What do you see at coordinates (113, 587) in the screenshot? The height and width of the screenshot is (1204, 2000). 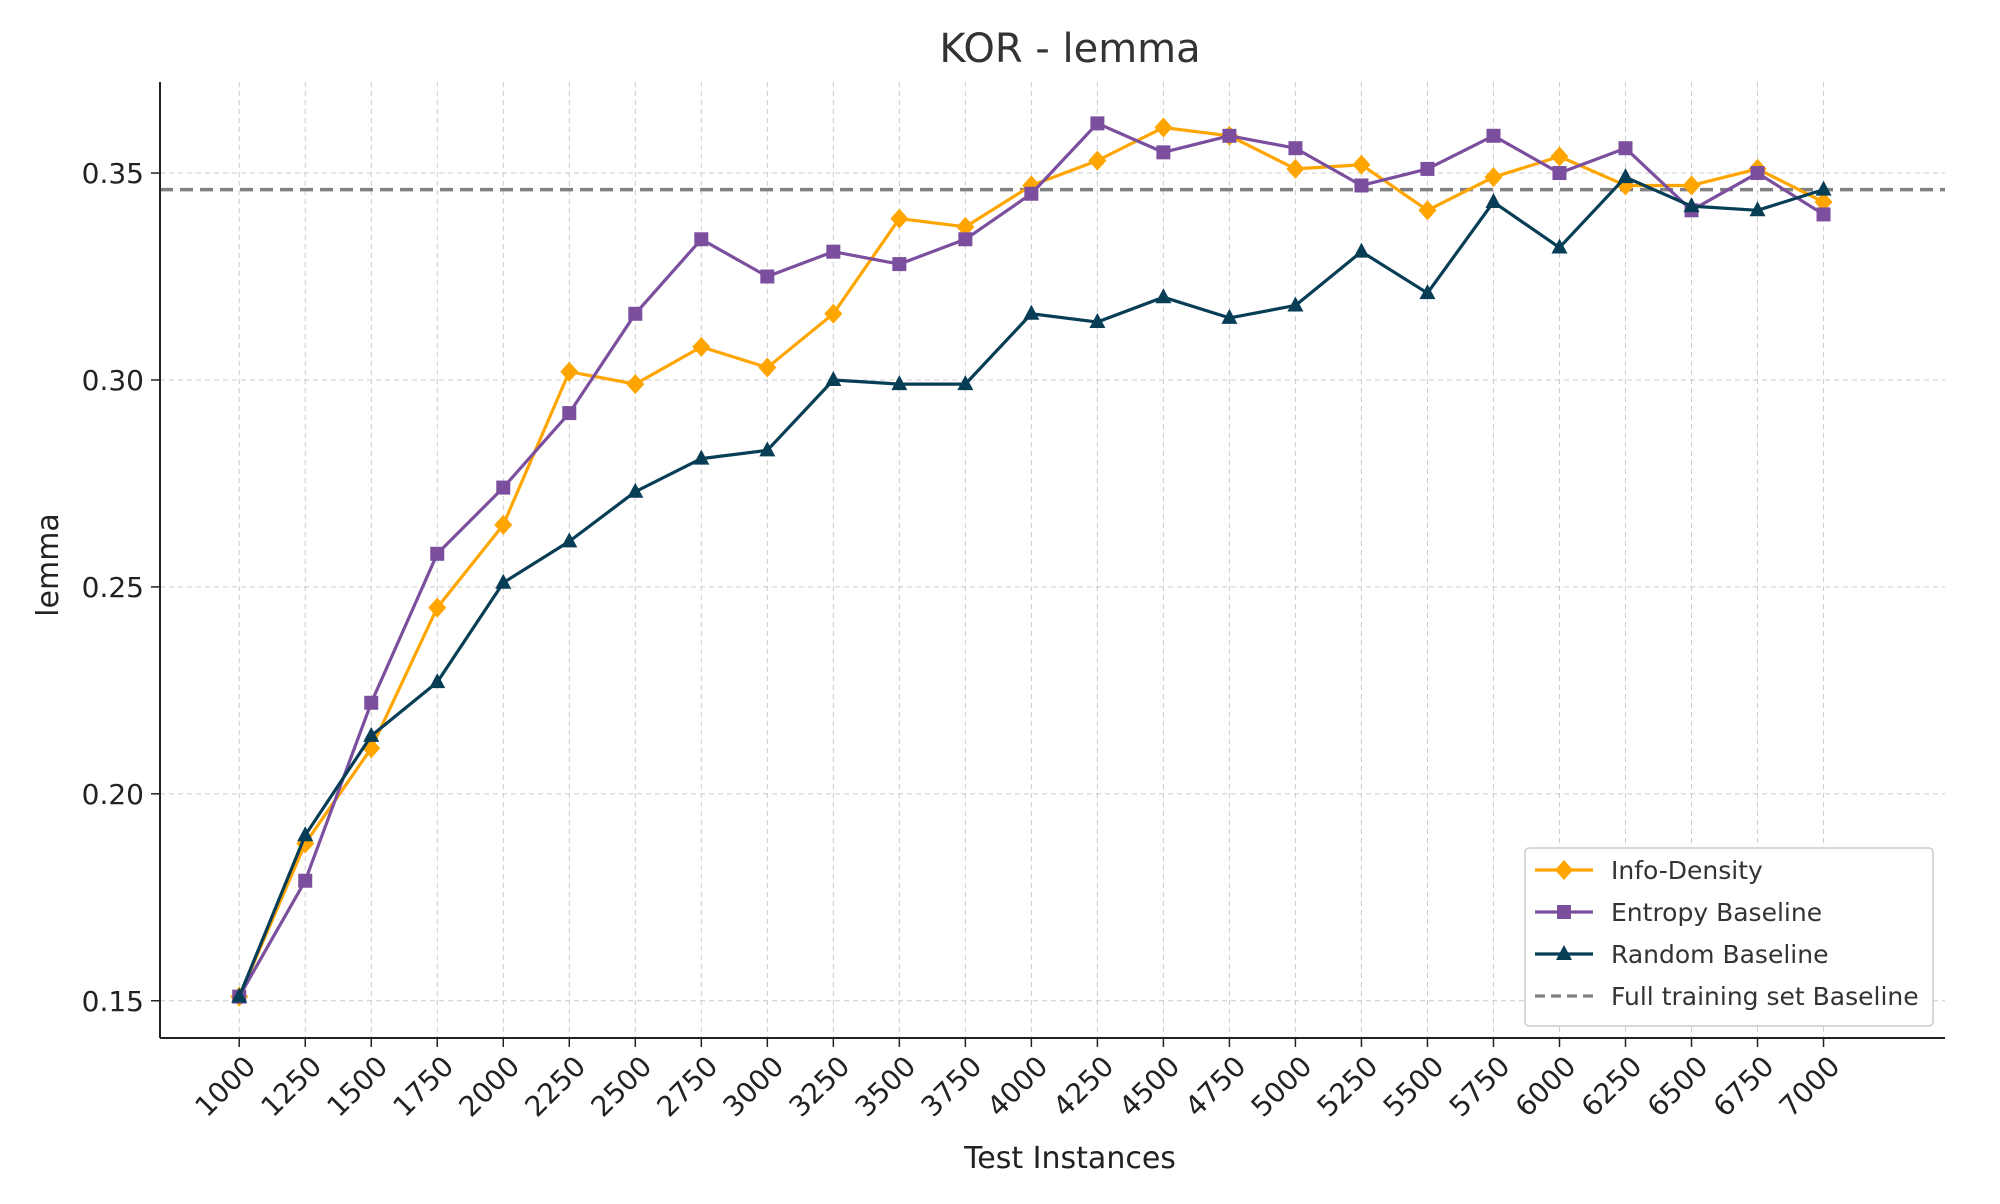 I see `y-tick-label: 0.25` at bounding box center [113, 587].